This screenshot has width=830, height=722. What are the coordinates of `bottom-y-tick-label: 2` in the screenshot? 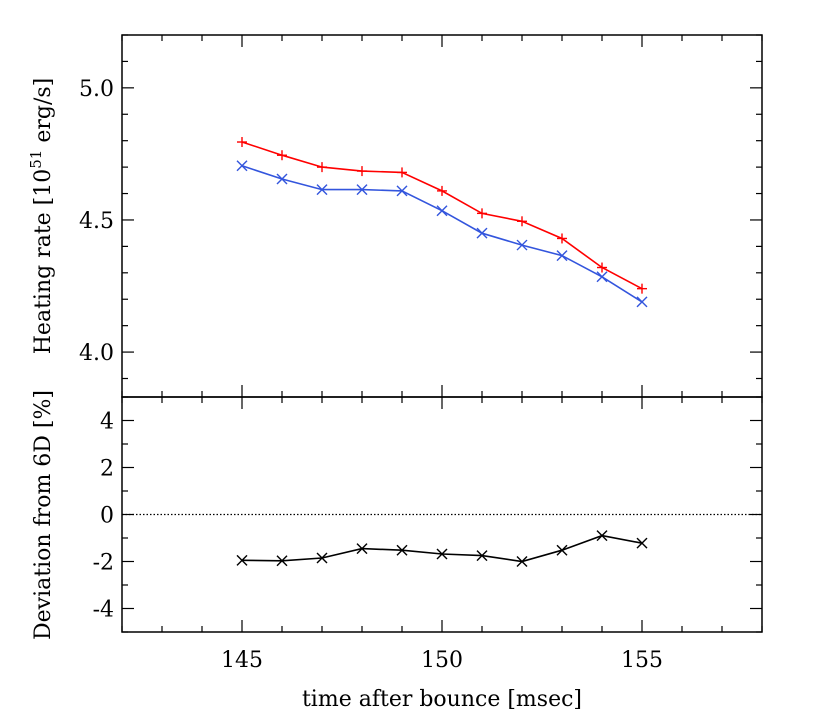 It's located at (107, 469).